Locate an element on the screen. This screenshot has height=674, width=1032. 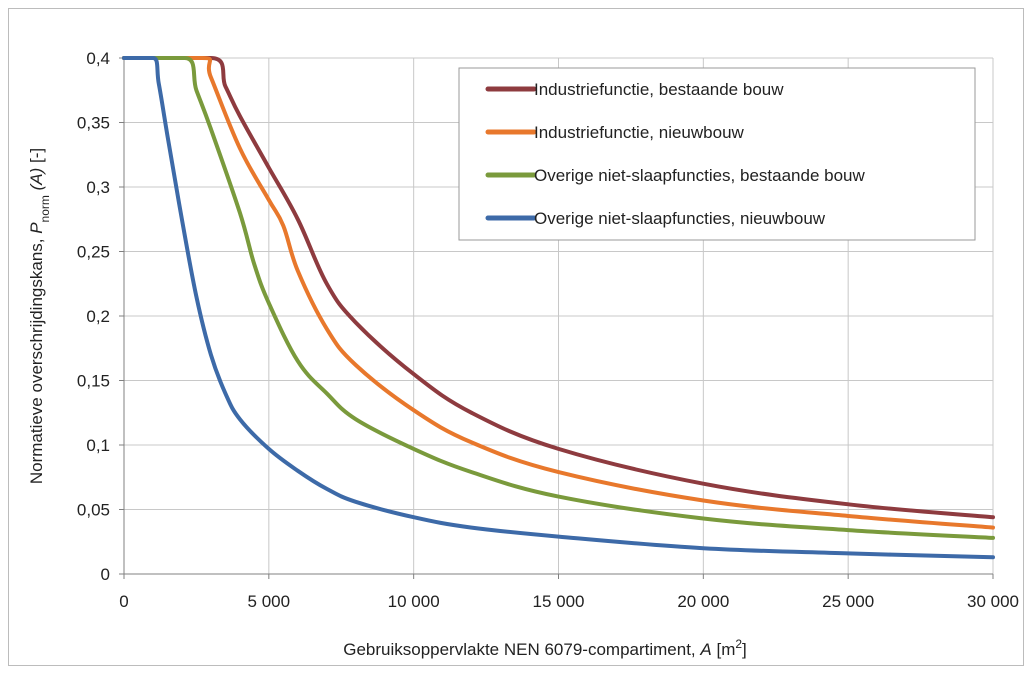
x-tick-label: 30 000 is located at coordinates (993, 601).